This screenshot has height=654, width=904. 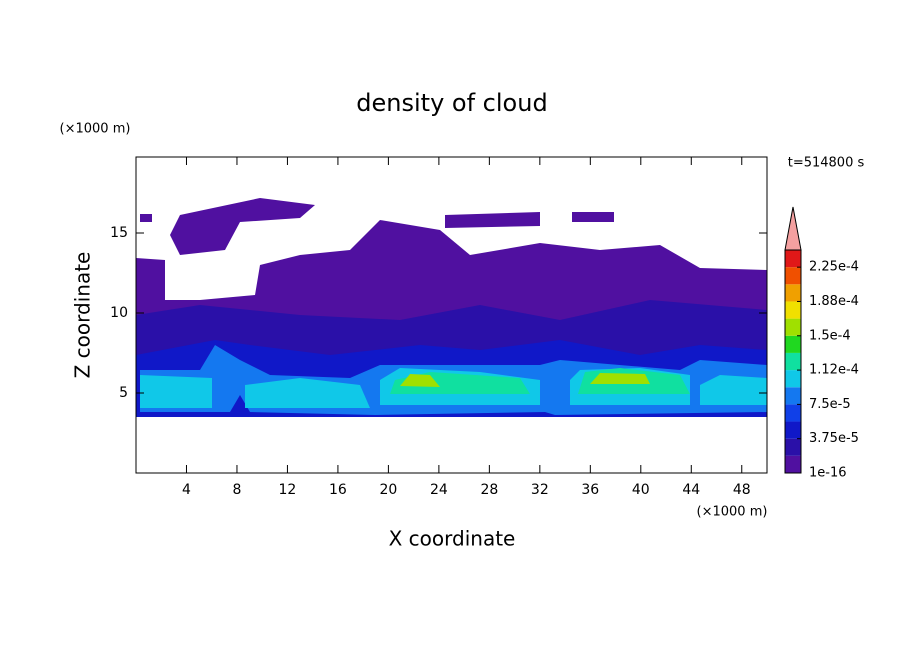 What do you see at coordinates (123, 393) in the screenshot?
I see `y-tick-label: 5` at bounding box center [123, 393].